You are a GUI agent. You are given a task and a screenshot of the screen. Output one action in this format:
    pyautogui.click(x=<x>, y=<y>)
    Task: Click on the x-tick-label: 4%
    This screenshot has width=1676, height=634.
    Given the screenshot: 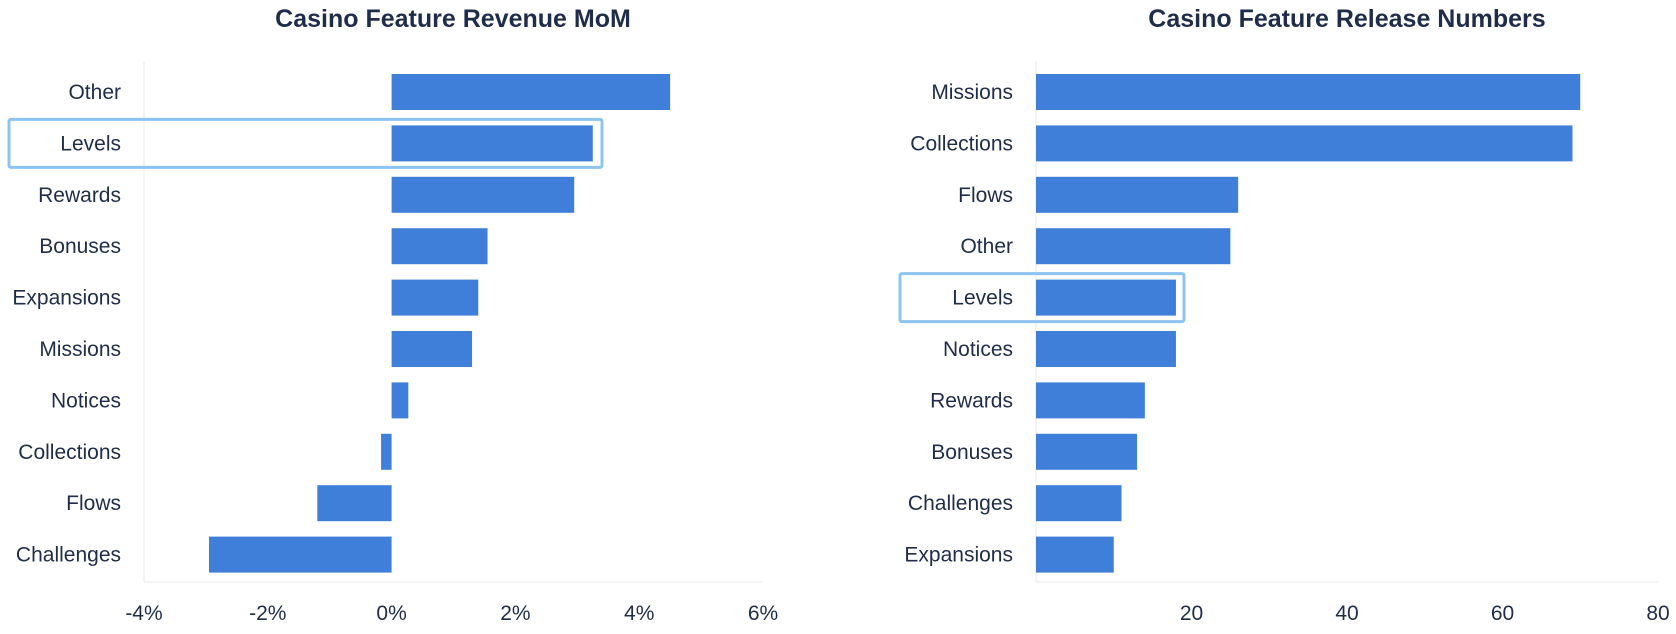 What is the action you would take?
    pyautogui.click(x=639, y=613)
    